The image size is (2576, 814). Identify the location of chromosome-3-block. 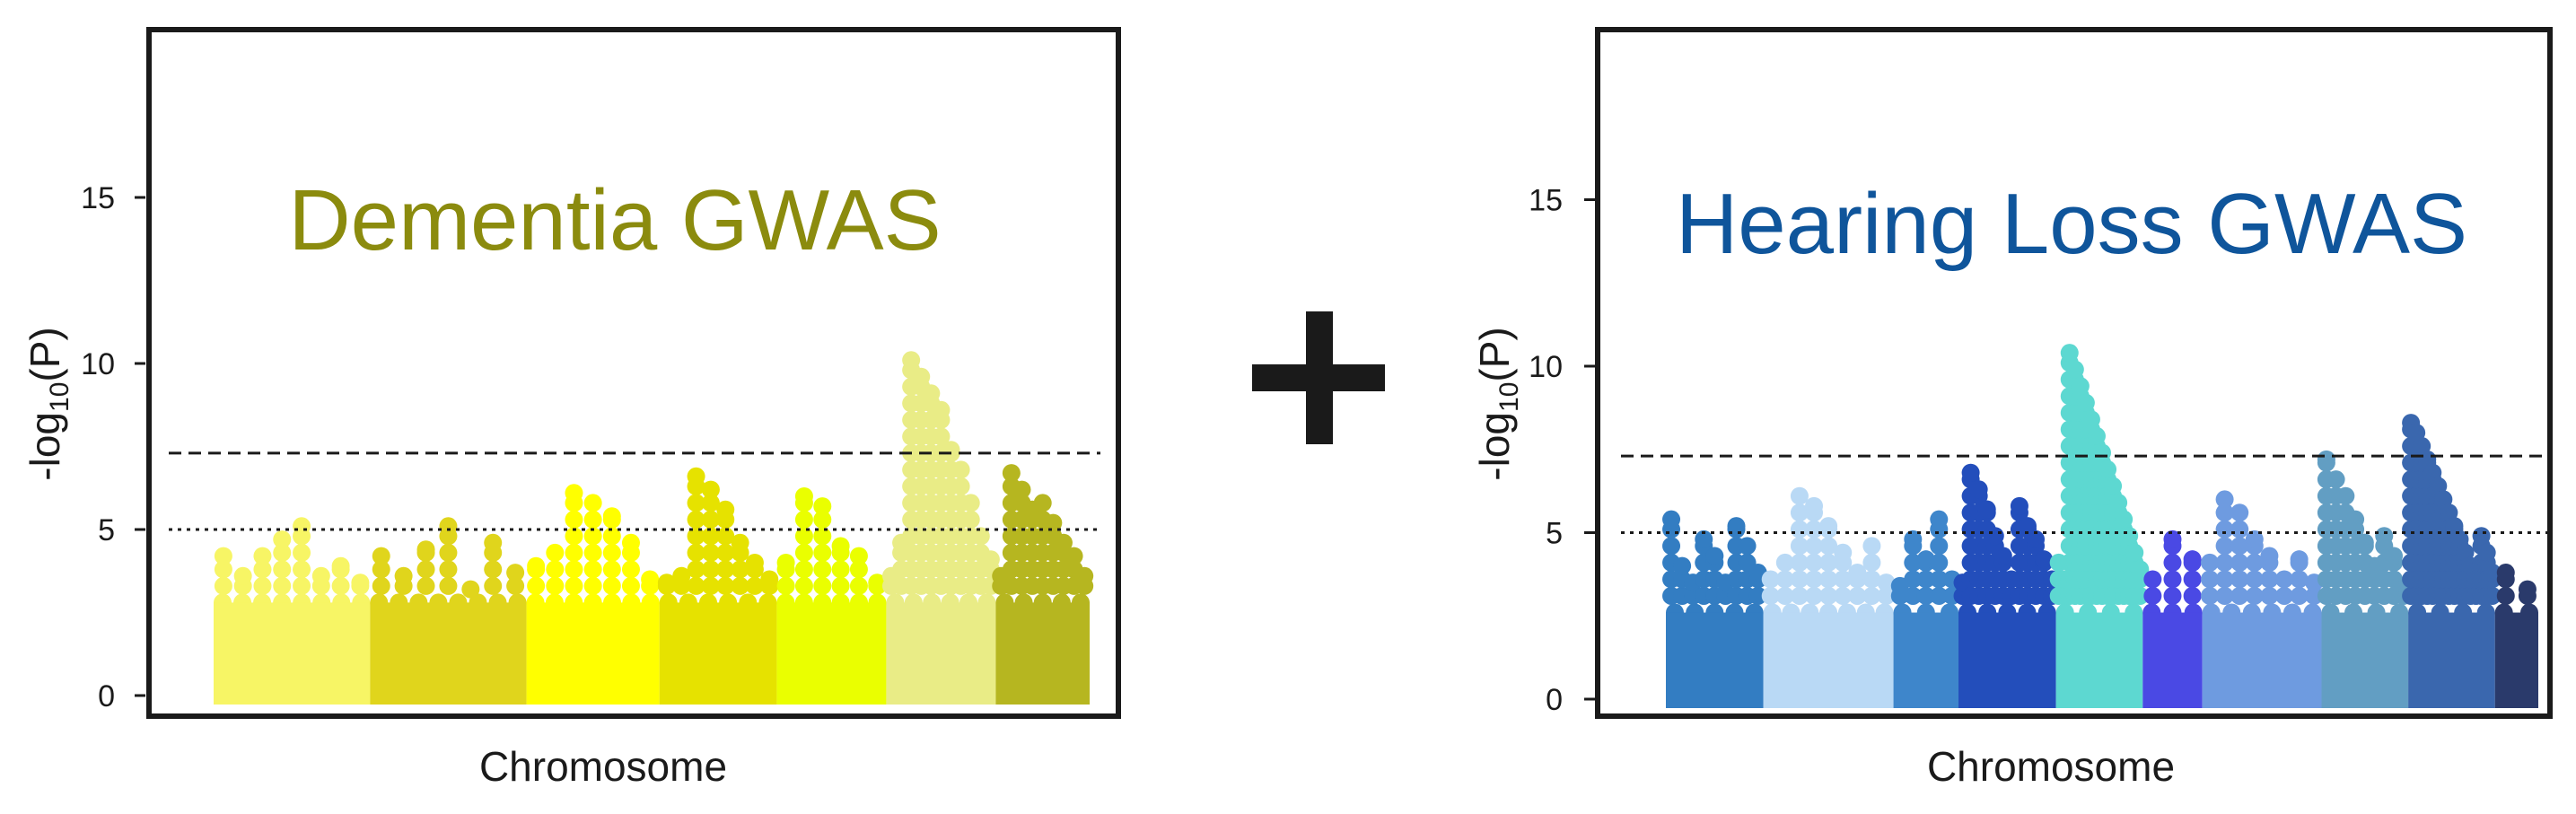
(1926, 660).